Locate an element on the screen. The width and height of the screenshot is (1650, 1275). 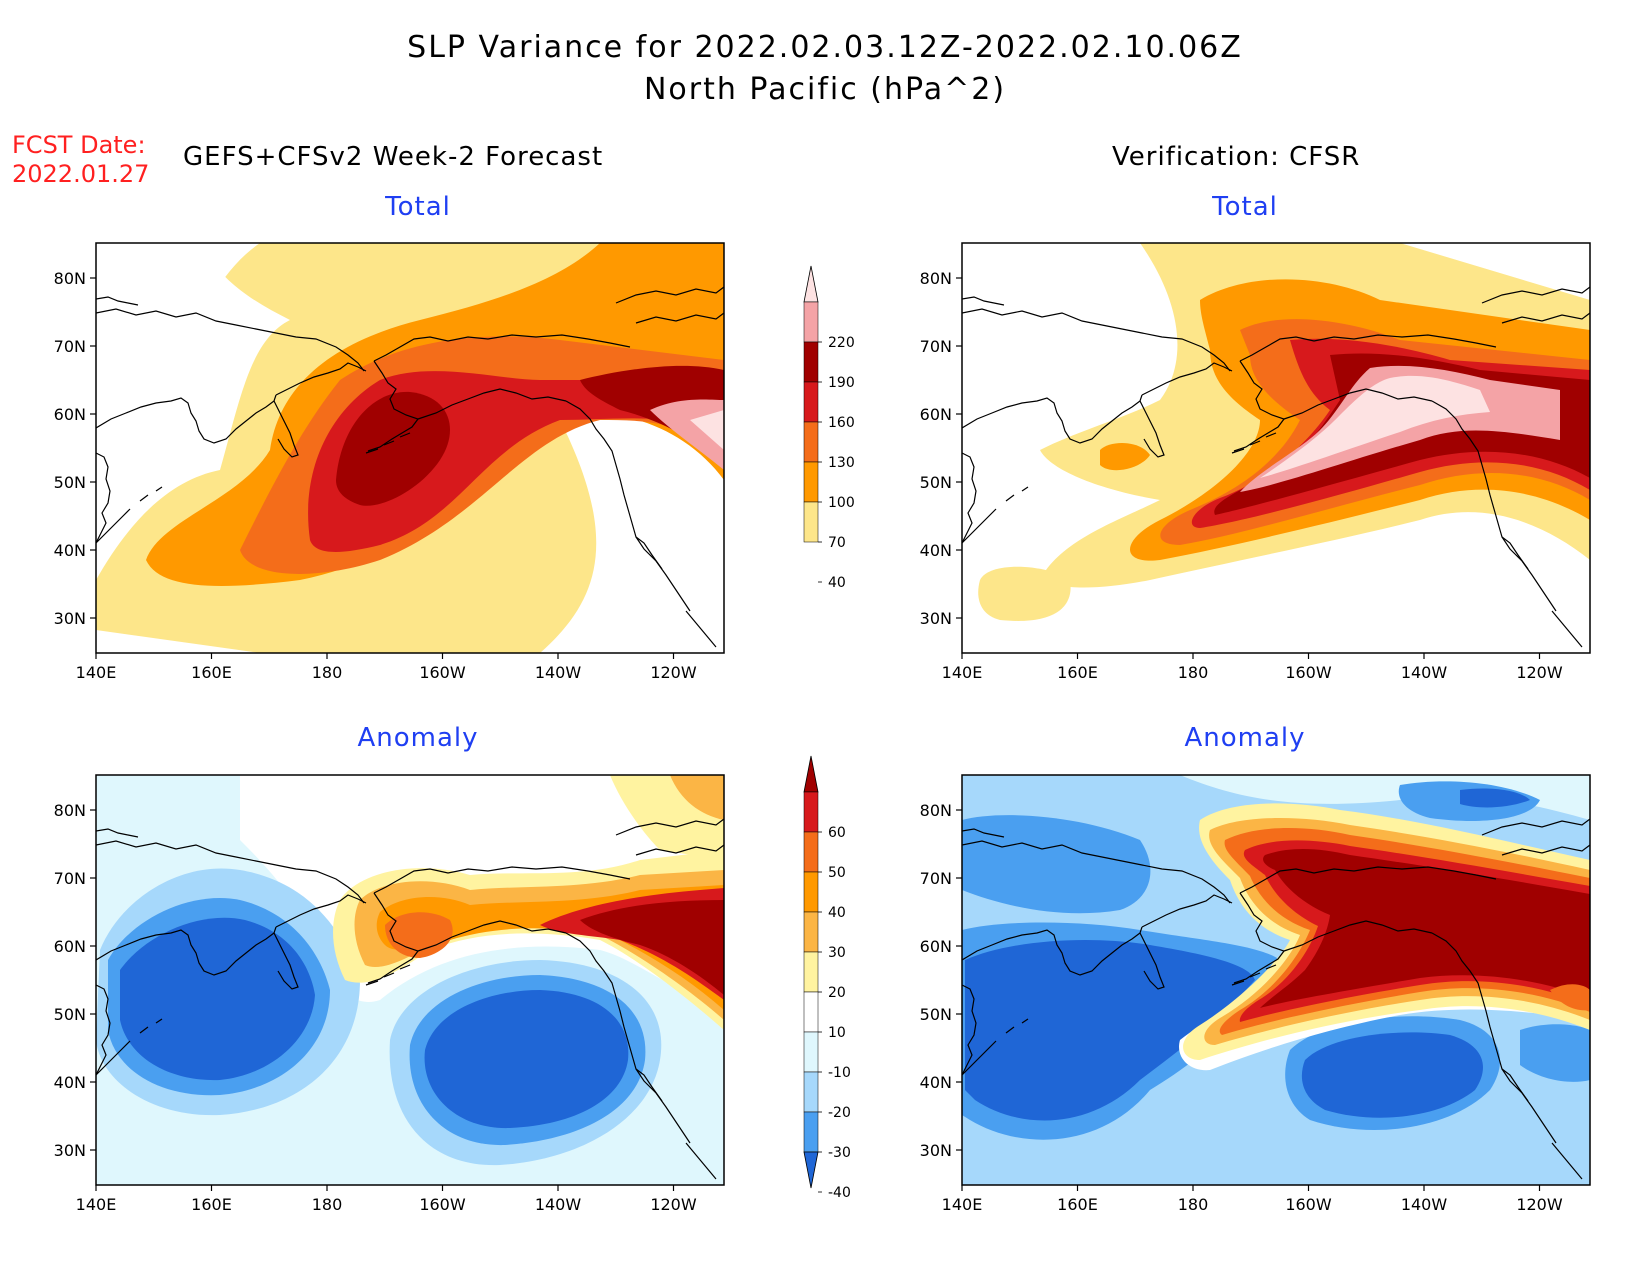
anomaly-colorbar-label: 20 is located at coordinates (837, 993).